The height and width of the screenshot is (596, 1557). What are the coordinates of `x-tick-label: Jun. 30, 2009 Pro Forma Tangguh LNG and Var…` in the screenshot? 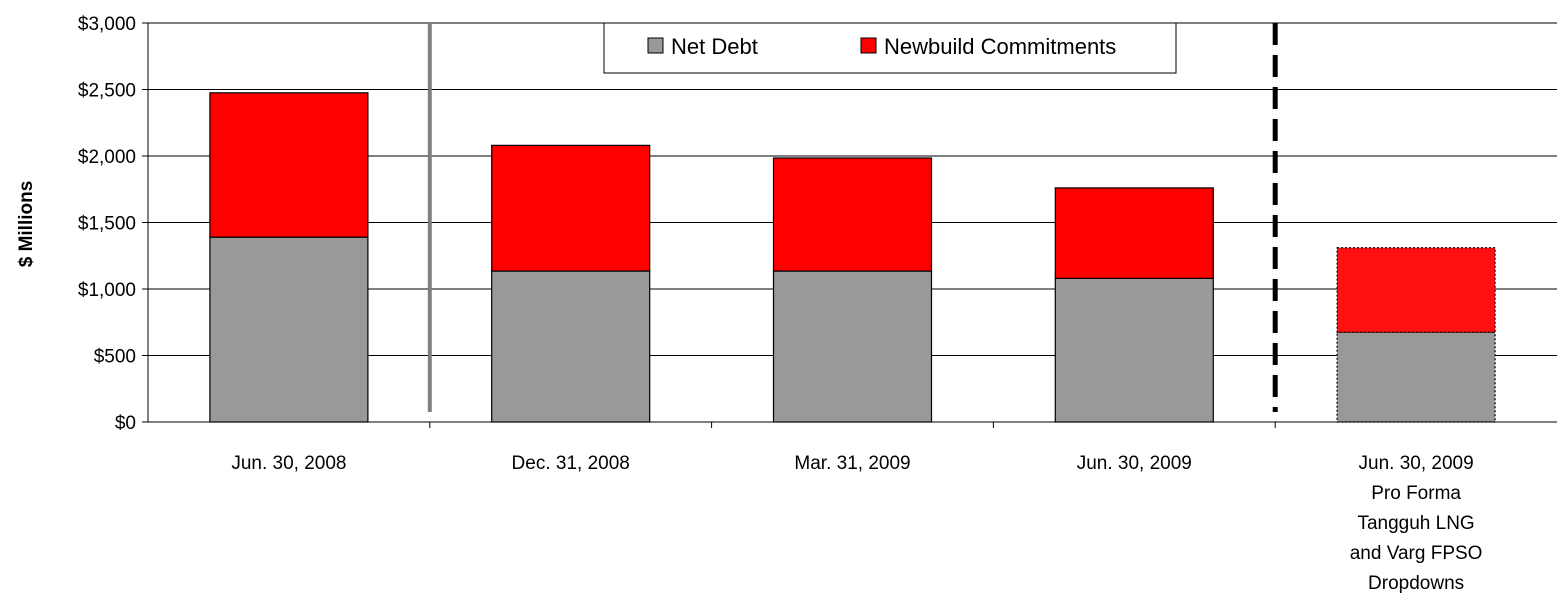 It's located at (1416, 523).